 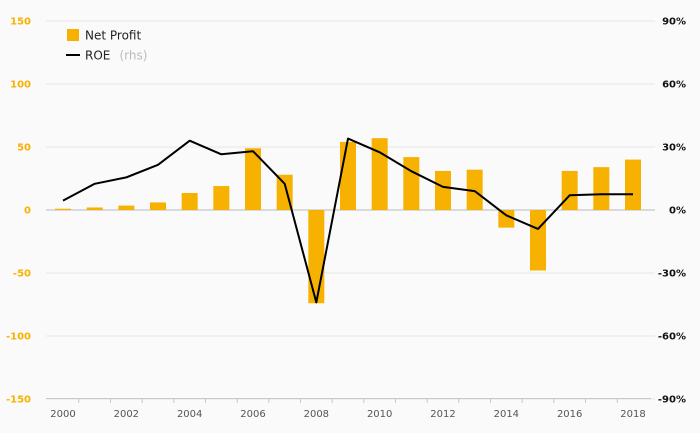 I want to click on legend-roe-name: ROE, so click(x=97, y=56).